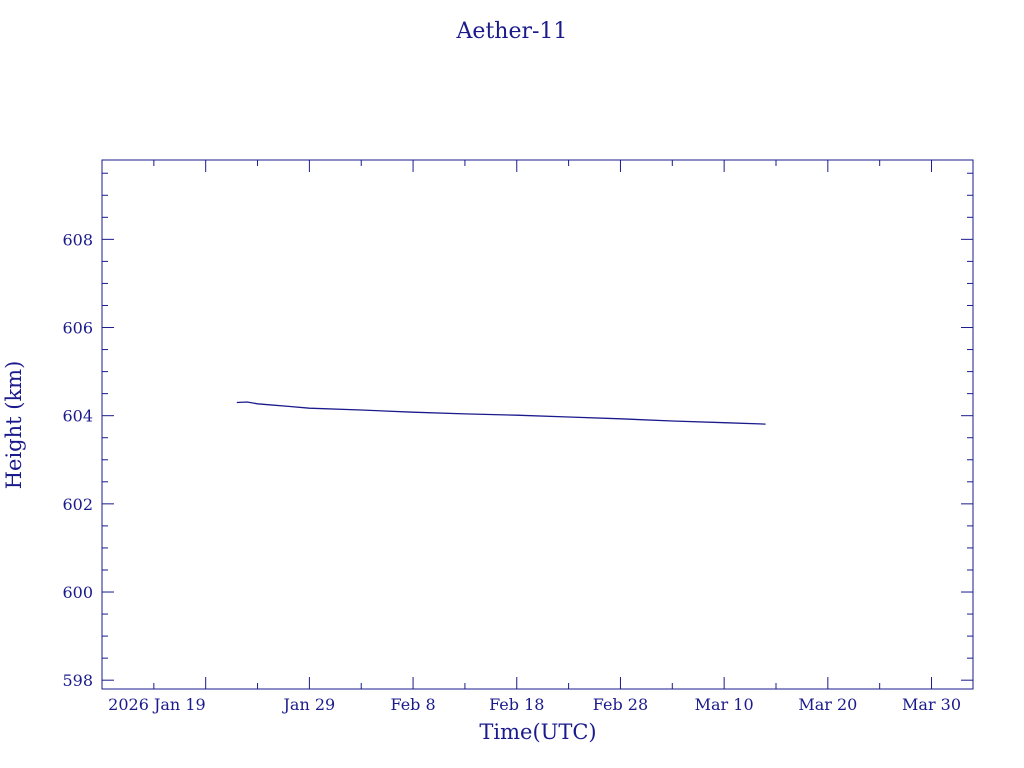 This screenshot has width=1024, height=768. What do you see at coordinates (14, 425) in the screenshot?
I see `y-axis-label: Height (km)` at bounding box center [14, 425].